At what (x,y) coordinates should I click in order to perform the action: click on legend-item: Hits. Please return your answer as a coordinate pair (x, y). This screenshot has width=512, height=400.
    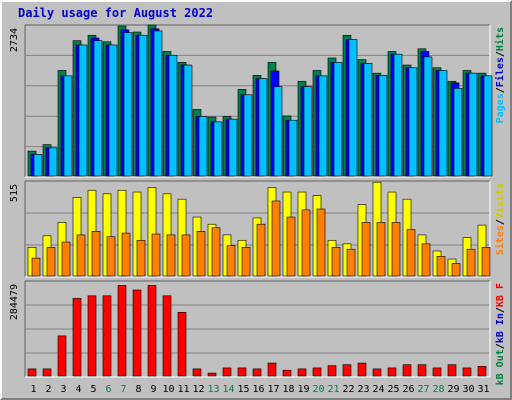
    Looking at the image, I should click on (500, 39).